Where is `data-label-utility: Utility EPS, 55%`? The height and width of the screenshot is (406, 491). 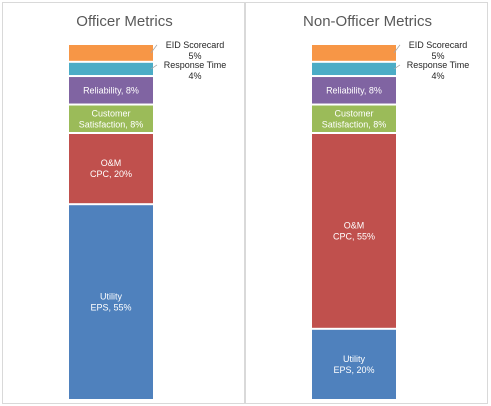
data-label-utility: Utility EPS, 55% is located at coordinates (110, 302).